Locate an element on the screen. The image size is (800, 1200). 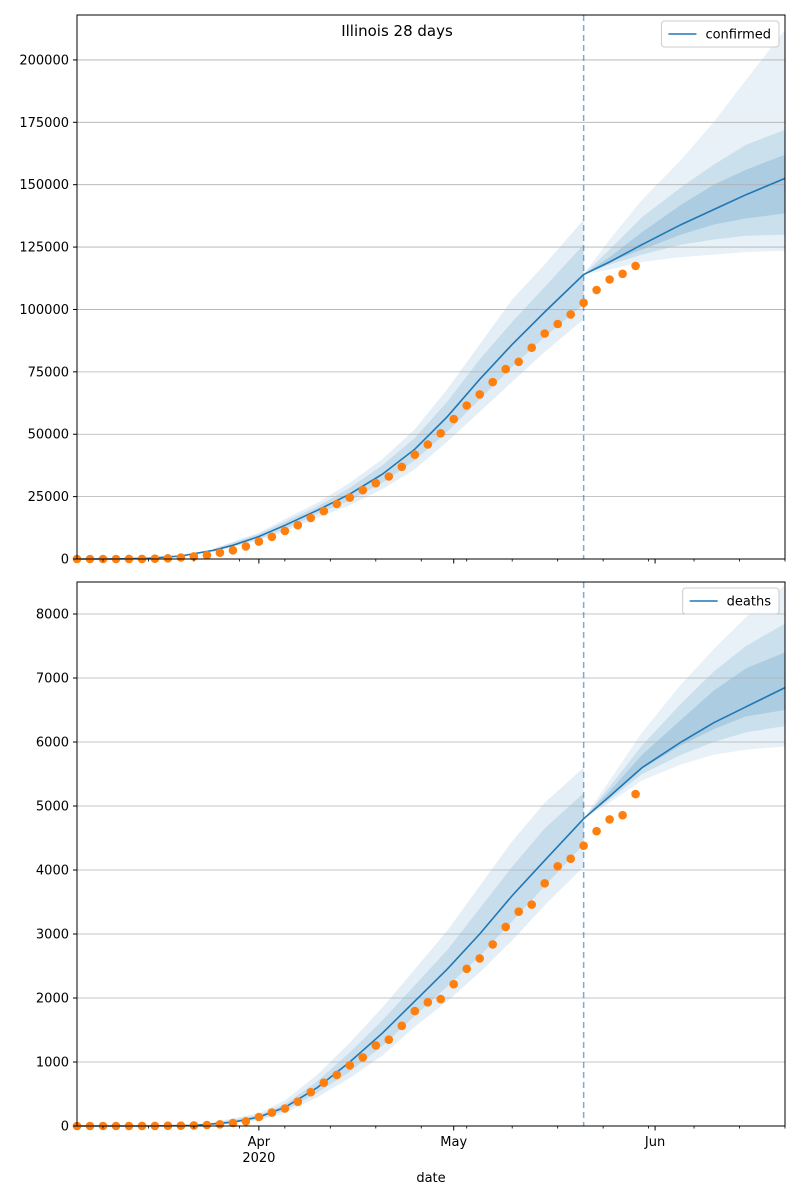
deaths-legend-label: deaths is located at coordinates (749, 602).